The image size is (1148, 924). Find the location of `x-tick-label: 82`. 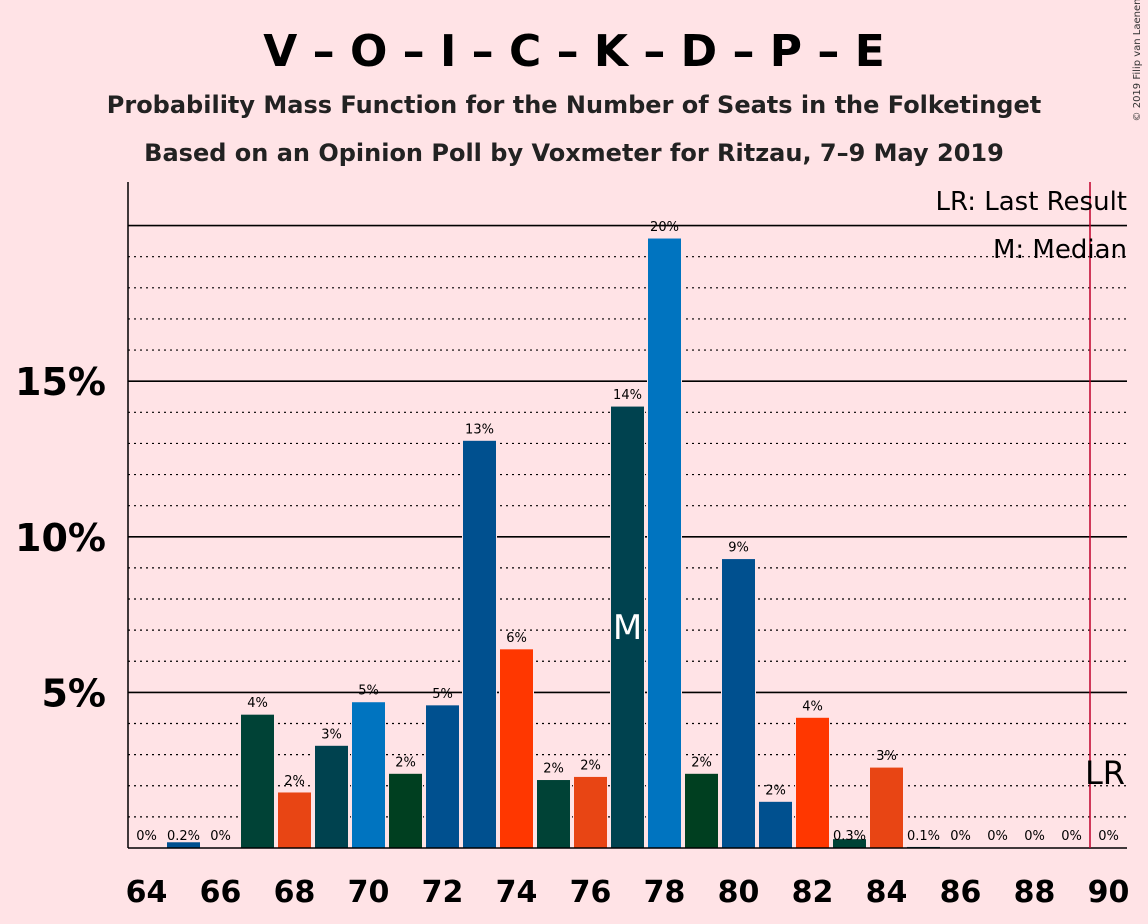

x-tick-label: 82 is located at coordinates (813, 892).